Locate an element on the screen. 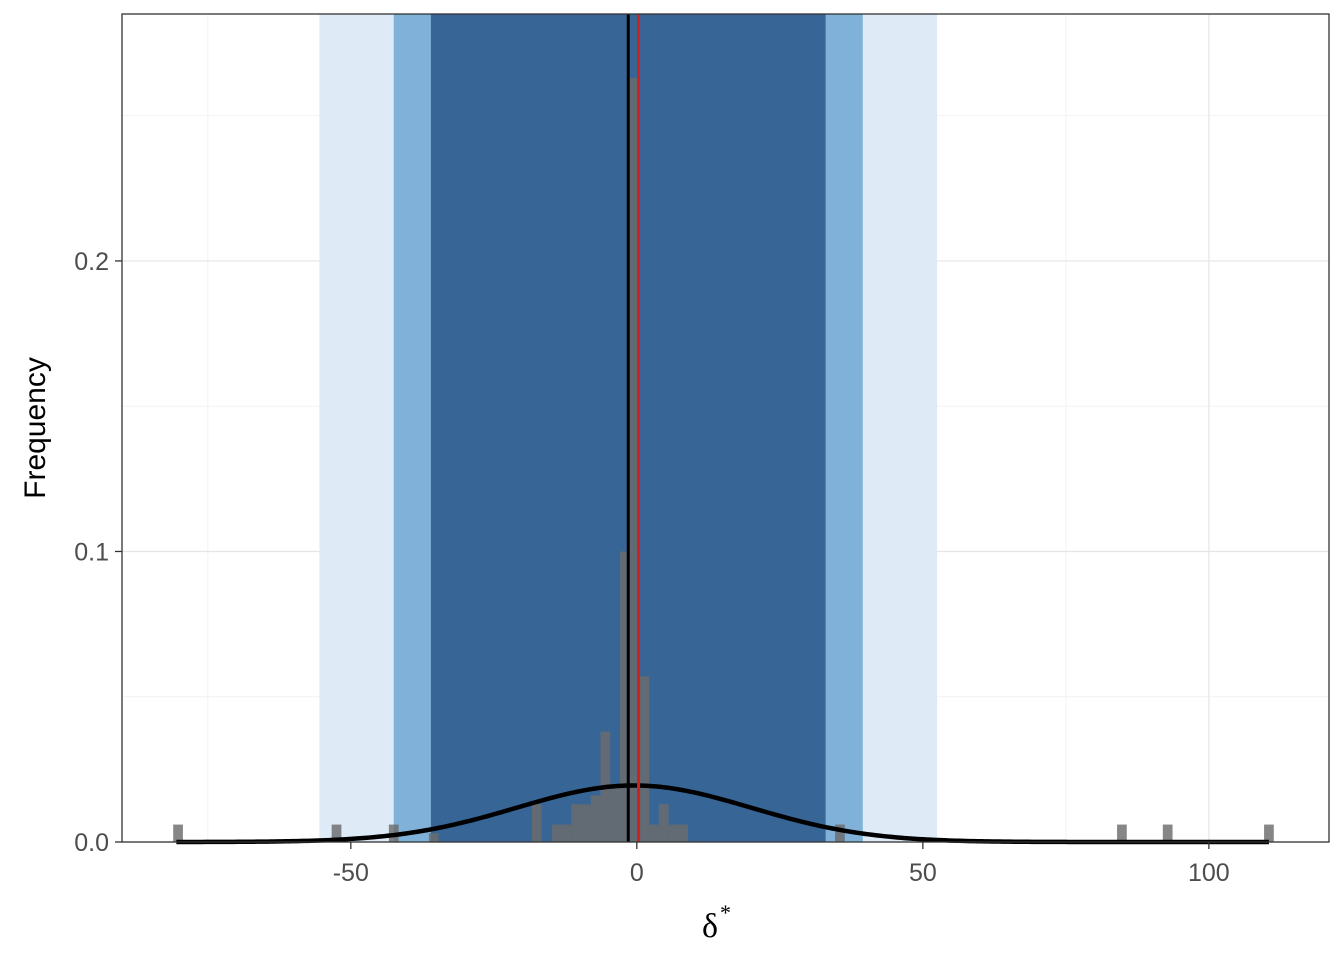 This screenshot has width=1344, height=960. x-tick-label: 0 is located at coordinates (637, 873).